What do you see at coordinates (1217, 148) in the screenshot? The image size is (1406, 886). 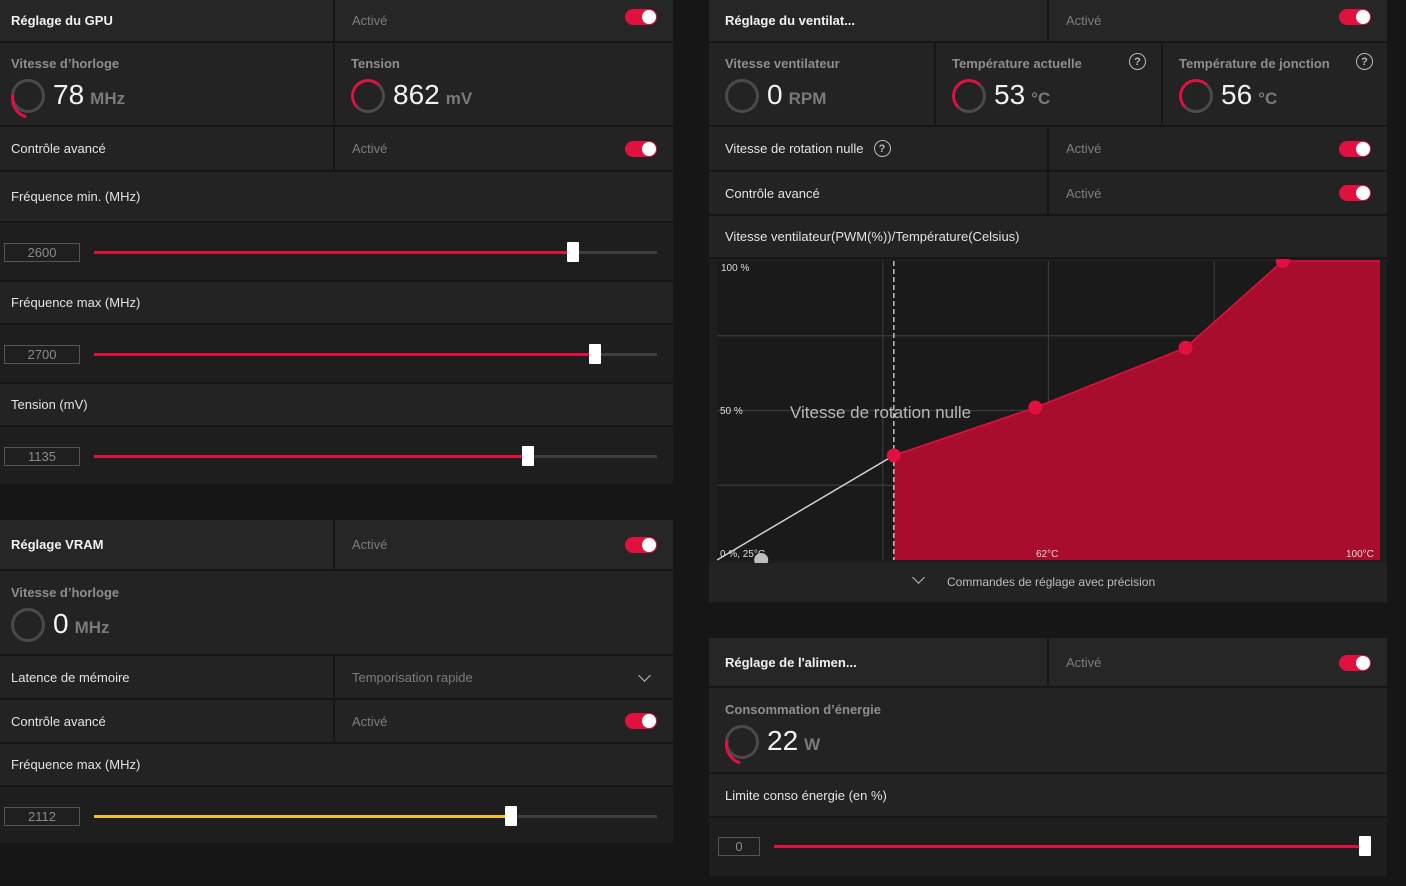 I see `fan-zero-rpm-status-cell: Activé` at bounding box center [1217, 148].